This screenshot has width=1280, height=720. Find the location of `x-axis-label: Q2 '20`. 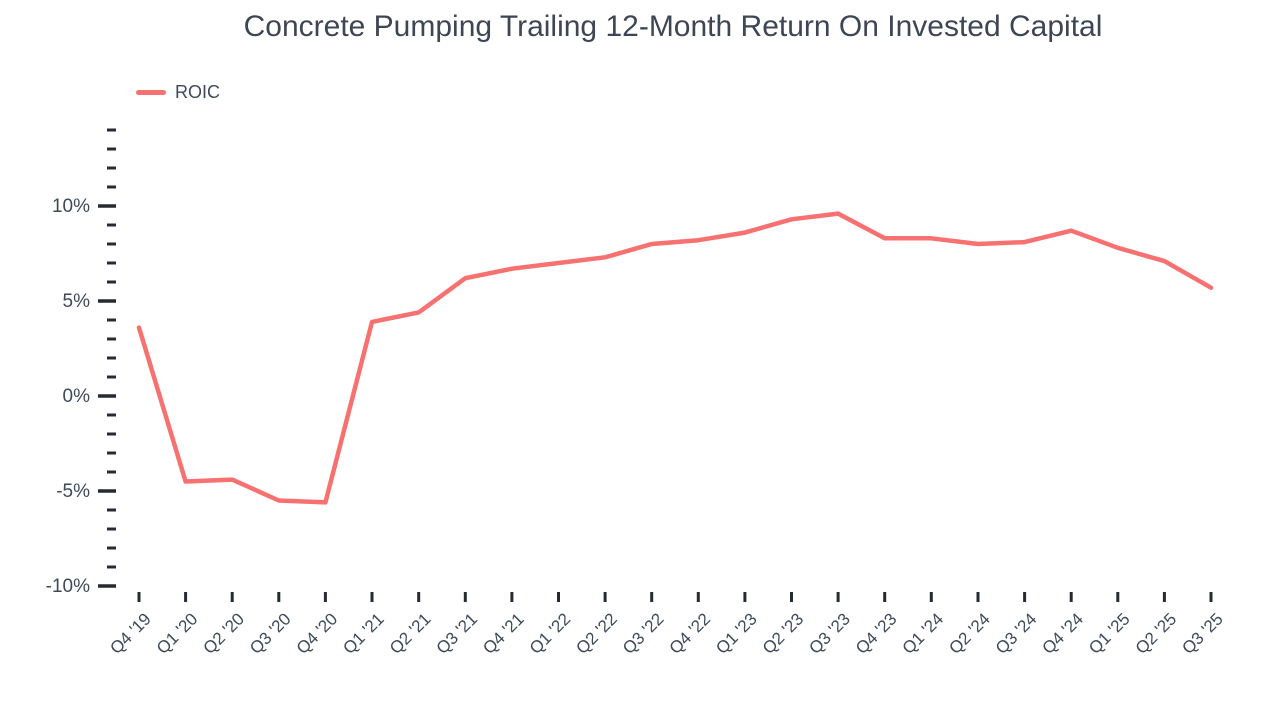

x-axis-label: Q2 '20 is located at coordinates (224, 633).